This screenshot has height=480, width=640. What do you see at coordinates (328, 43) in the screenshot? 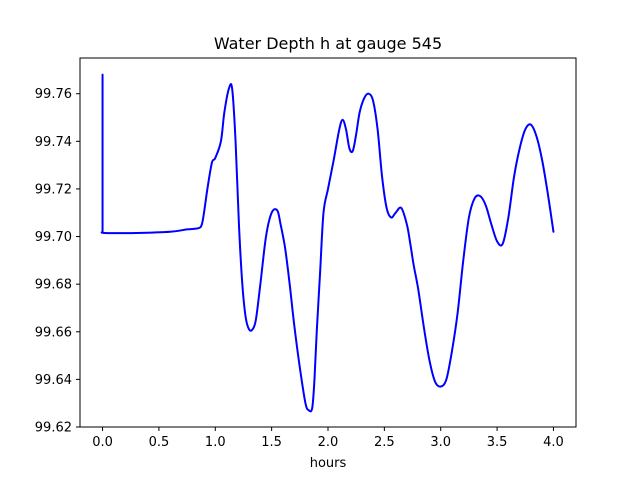
I see `chart-title: Water Depth h at gauge 545` at bounding box center [328, 43].